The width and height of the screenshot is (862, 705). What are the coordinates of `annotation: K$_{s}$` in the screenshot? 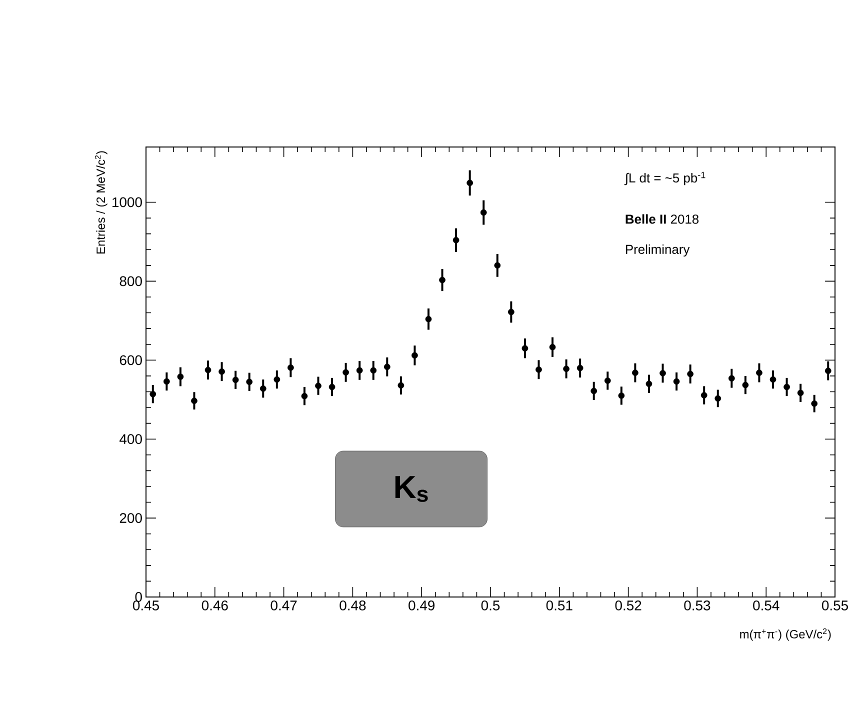 It's located at (411, 489).